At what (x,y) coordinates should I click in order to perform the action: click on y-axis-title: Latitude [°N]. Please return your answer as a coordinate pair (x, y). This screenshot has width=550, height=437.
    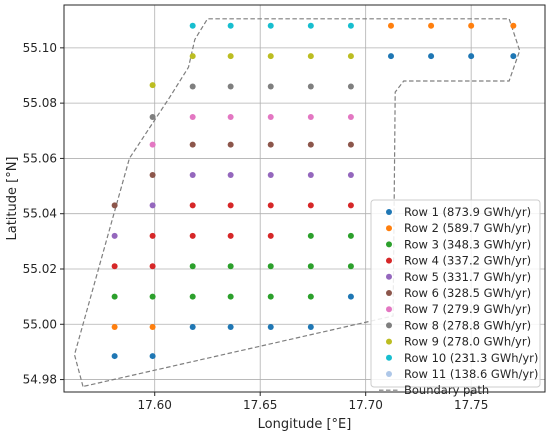
    Looking at the image, I should click on (12, 198).